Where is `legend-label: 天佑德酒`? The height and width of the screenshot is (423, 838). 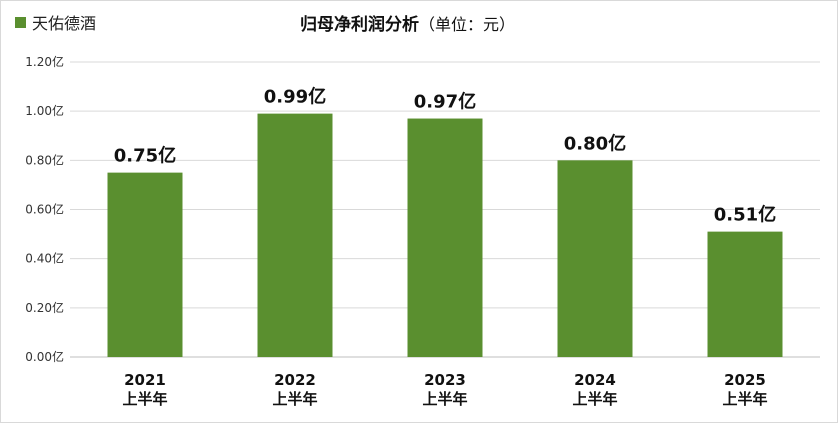 legend-label: 天佑德酒 is located at coordinates (64, 23).